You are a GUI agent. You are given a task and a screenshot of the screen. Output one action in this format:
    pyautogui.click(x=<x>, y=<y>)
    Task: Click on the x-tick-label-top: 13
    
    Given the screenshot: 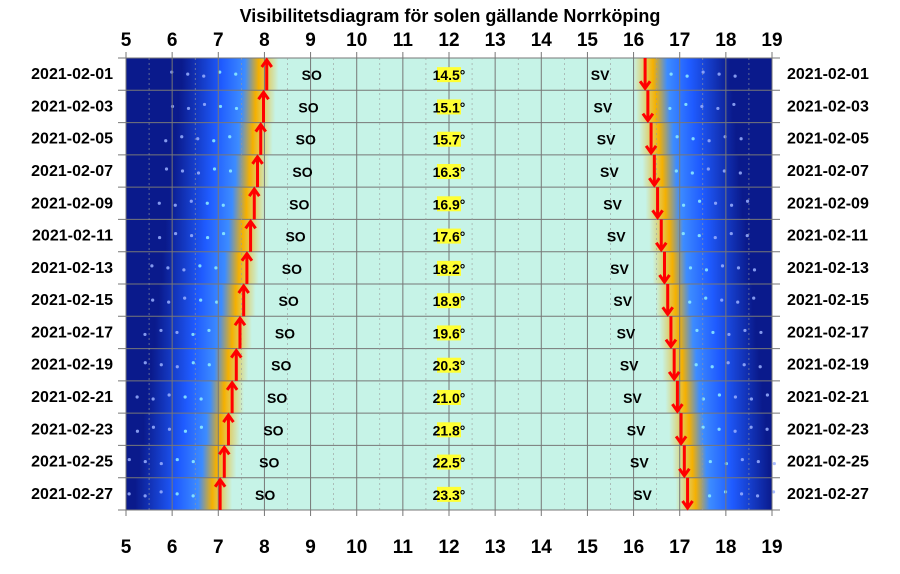 What is the action you would take?
    pyautogui.click(x=495, y=40)
    